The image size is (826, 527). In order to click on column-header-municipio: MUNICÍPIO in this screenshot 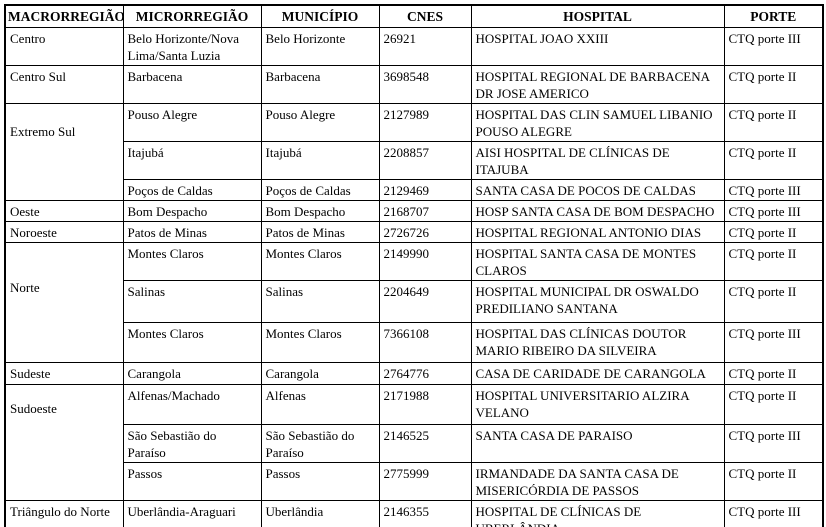, I will do `click(320, 16)`.